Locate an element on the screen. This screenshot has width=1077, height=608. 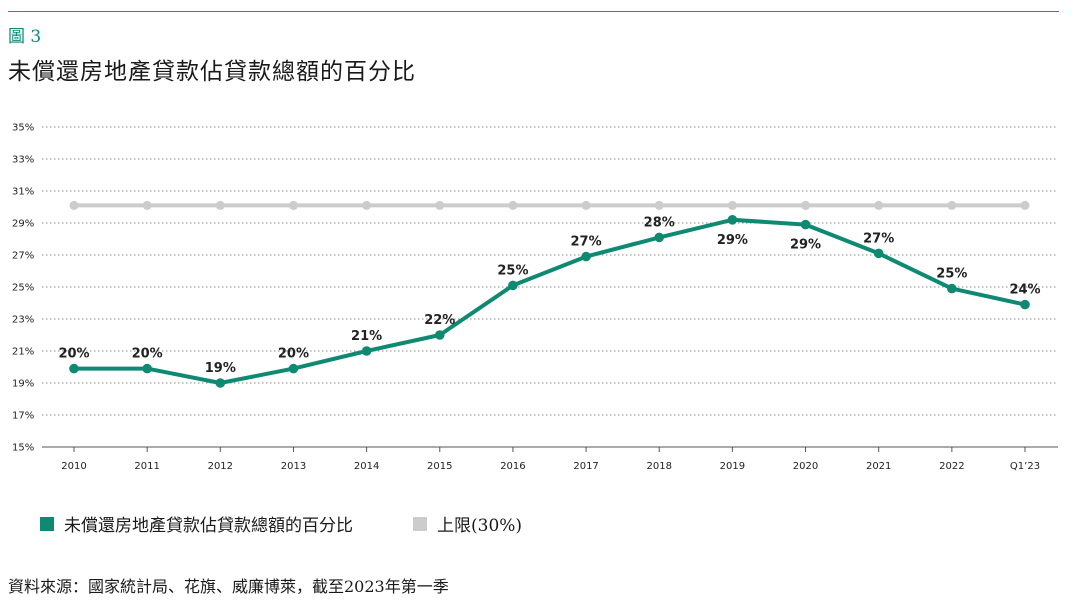
figure-label: 圖 3 is located at coordinates (25, 37).